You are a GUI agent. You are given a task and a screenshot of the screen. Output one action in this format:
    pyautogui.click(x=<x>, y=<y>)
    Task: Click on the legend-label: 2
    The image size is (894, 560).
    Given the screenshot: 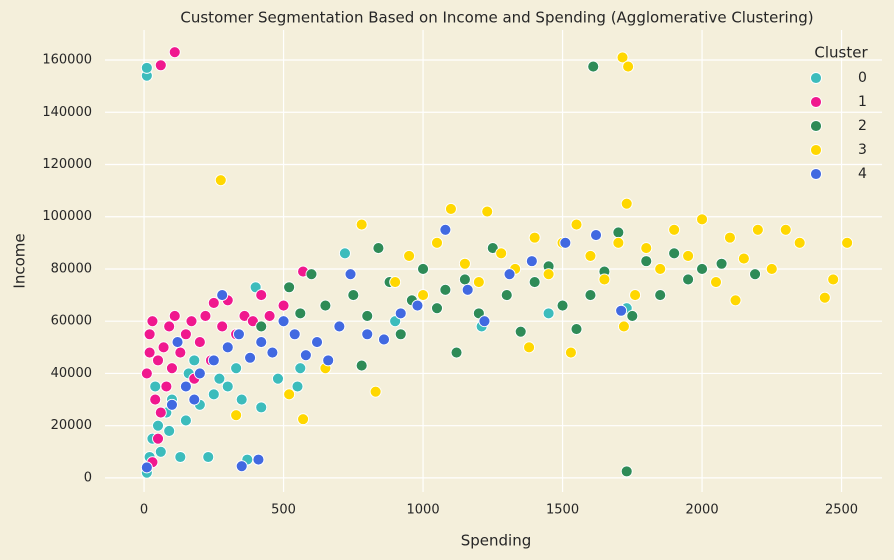 What is the action you would take?
    pyautogui.click(x=862, y=126)
    